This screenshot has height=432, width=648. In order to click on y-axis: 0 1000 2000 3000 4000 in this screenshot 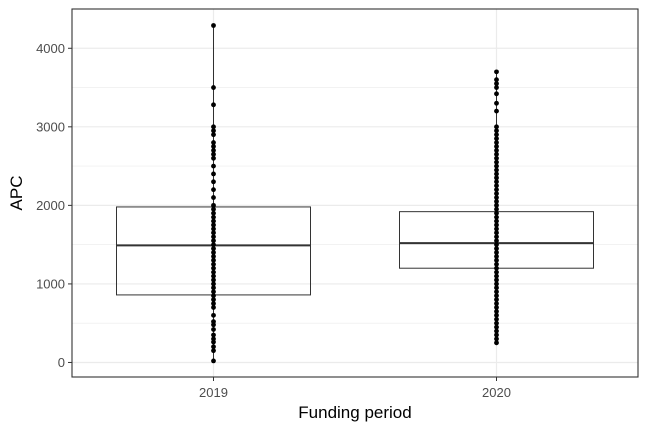, I will do `click(54, 205)`.